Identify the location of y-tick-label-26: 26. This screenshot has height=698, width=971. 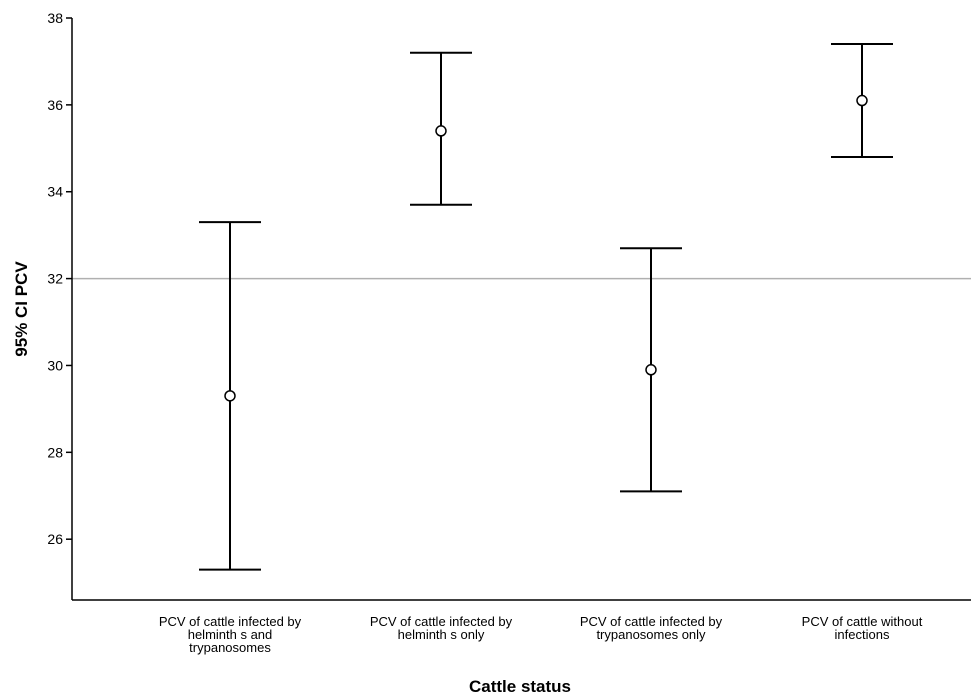
(55, 539).